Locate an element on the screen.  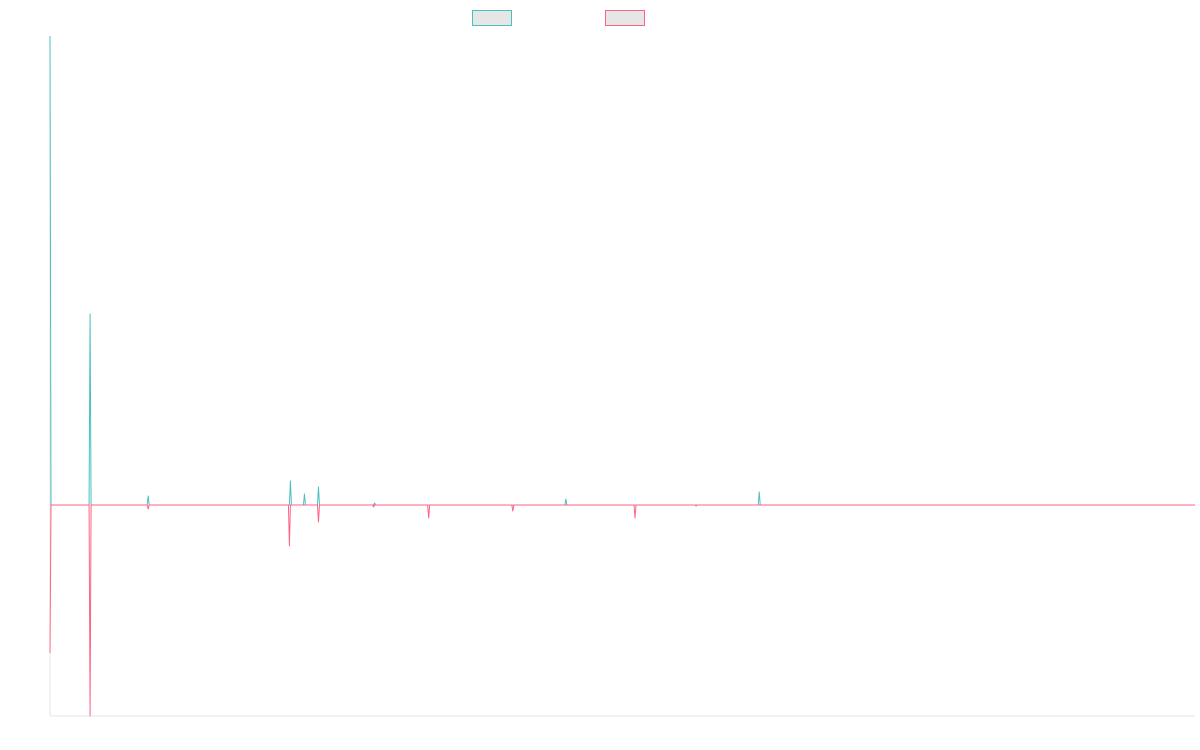
legend is located at coordinates (558, 18).